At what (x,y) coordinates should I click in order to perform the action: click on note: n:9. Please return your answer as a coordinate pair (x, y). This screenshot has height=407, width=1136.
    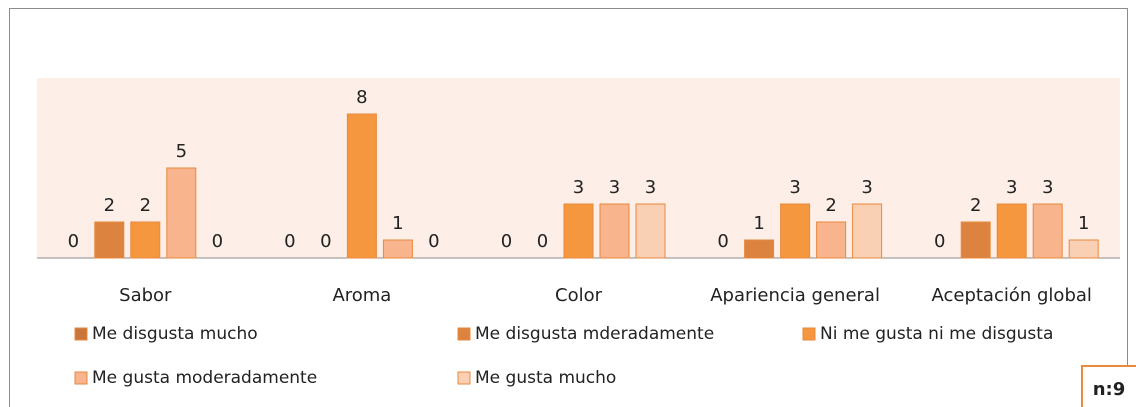
    Looking at the image, I should click on (1109, 389).